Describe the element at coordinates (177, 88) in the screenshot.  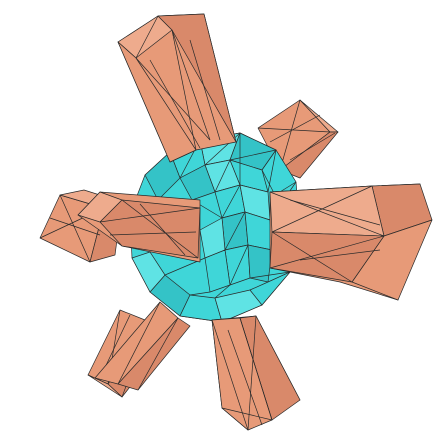
I see `prism-top` at that location.